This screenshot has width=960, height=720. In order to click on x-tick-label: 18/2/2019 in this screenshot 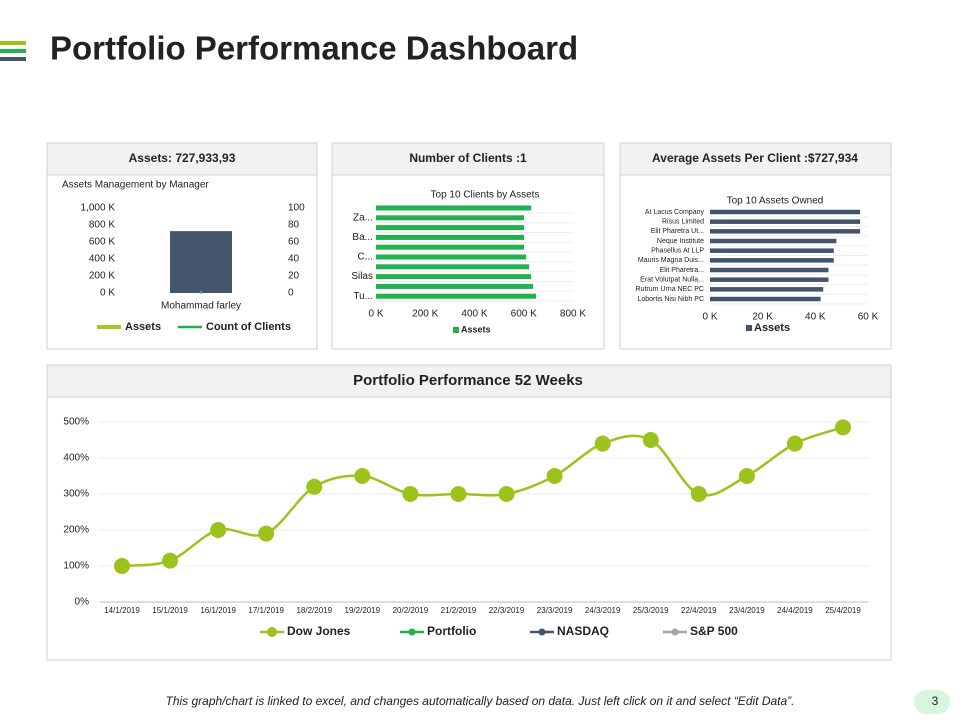, I will do `click(314, 610)`.